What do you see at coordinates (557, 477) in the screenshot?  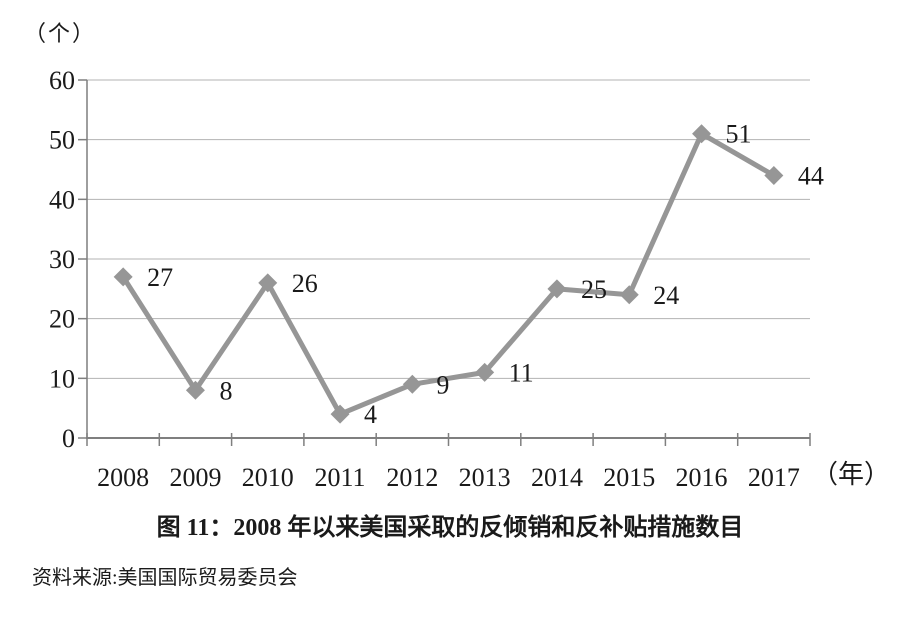 I see `x-tick-label: 2014` at bounding box center [557, 477].